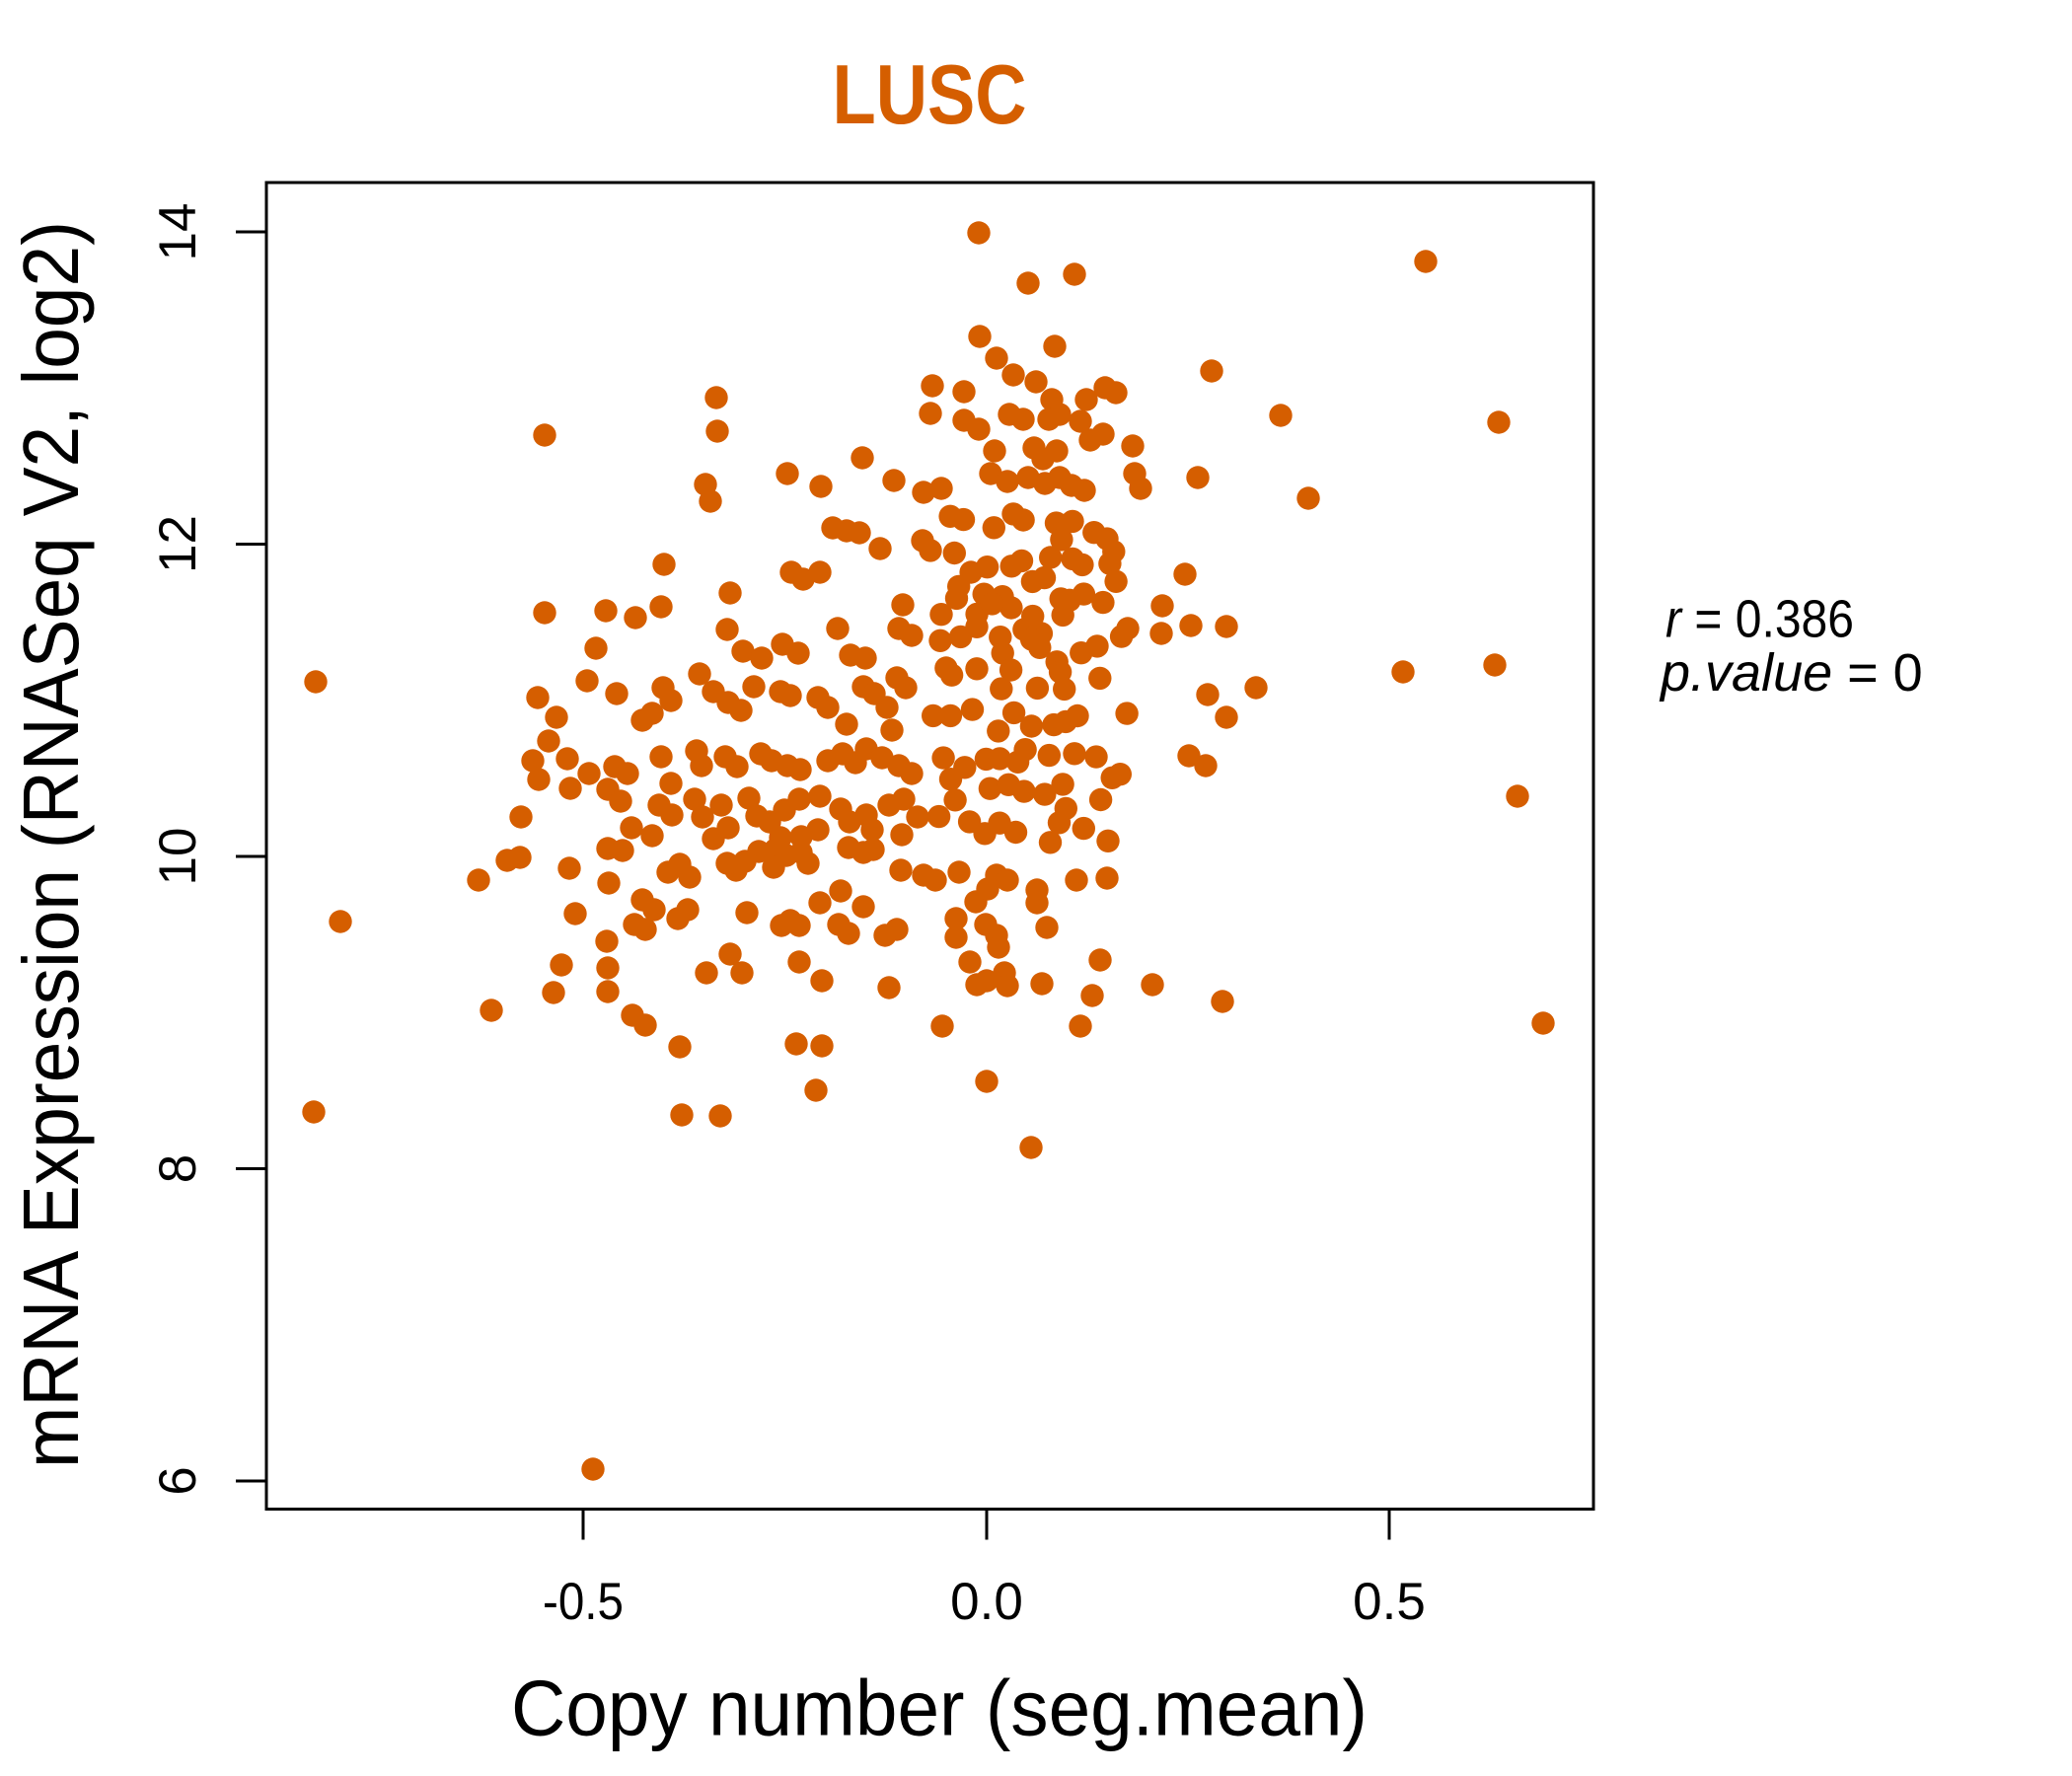 The image size is (2072, 1776). What do you see at coordinates (178, 1169) in the screenshot?
I see `svg-text: 8` at bounding box center [178, 1169].